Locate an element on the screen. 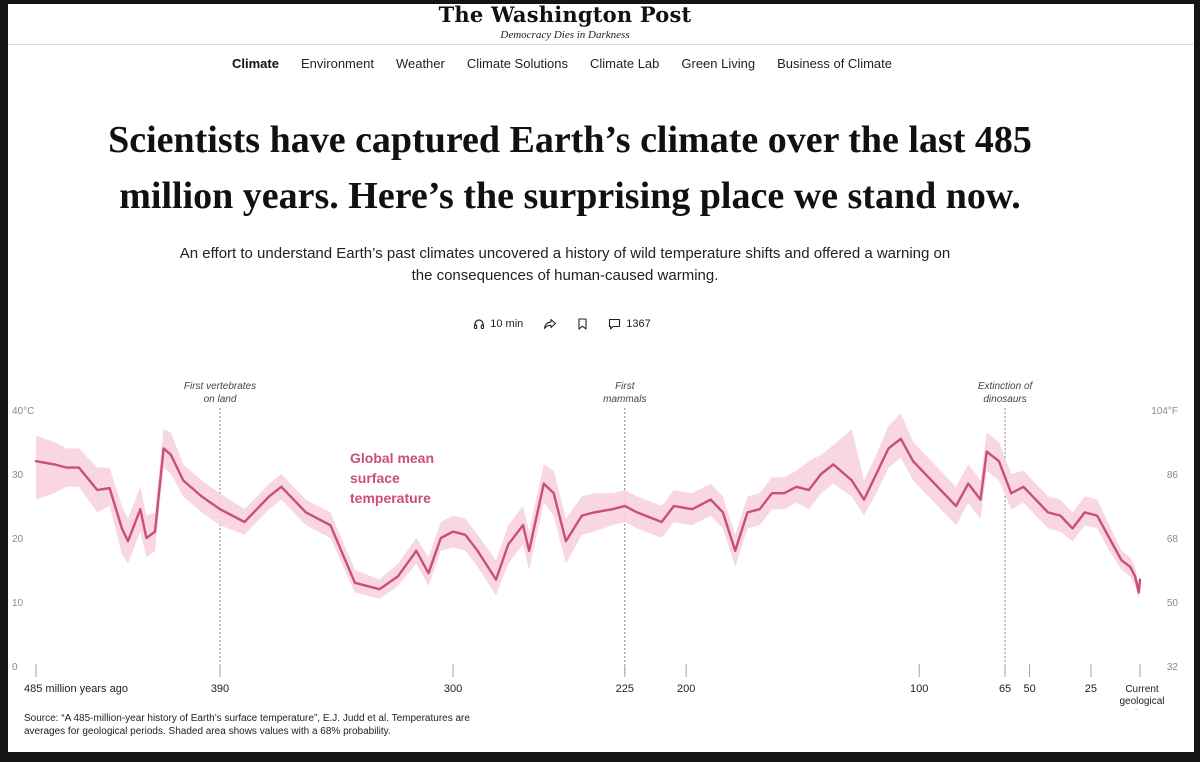 The height and width of the screenshot is (762, 1200). x-tick-label: 485 million years ago is located at coordinates (76, 689).